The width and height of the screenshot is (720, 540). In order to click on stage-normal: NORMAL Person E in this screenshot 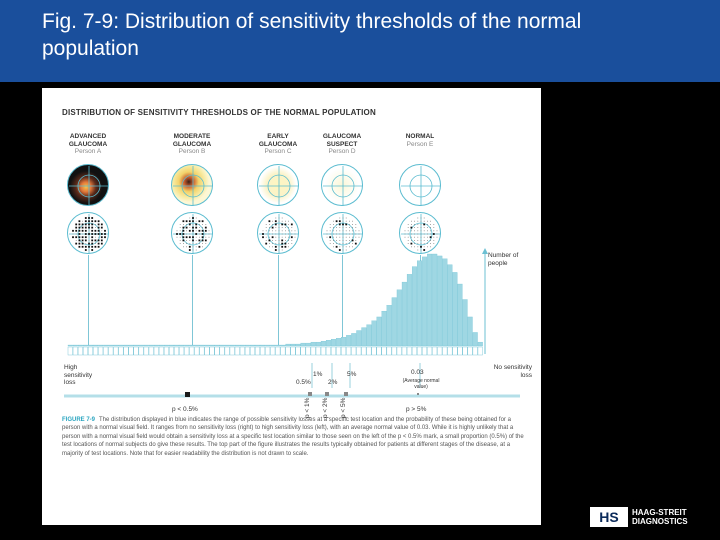, I will do `click(420, 140)`.